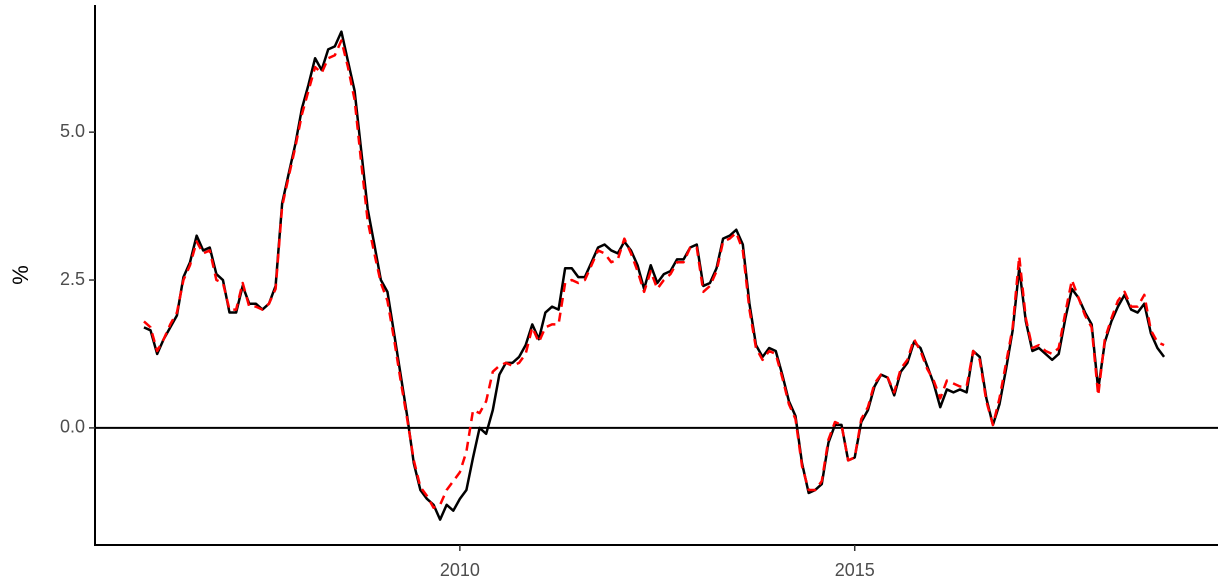  Describe the element at coordinates (855, 570) in the screenshot. I see `x-tick-label: 2015` at that location.